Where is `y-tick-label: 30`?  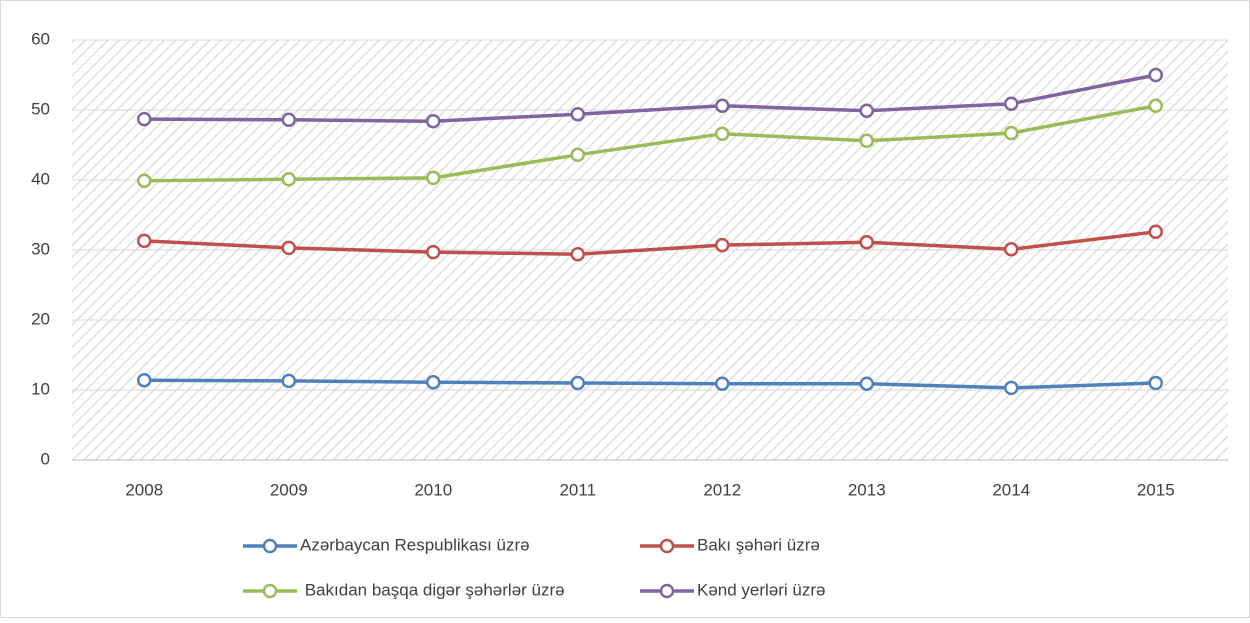 y-tick-label: 30 is located at coordinates (40, 248).